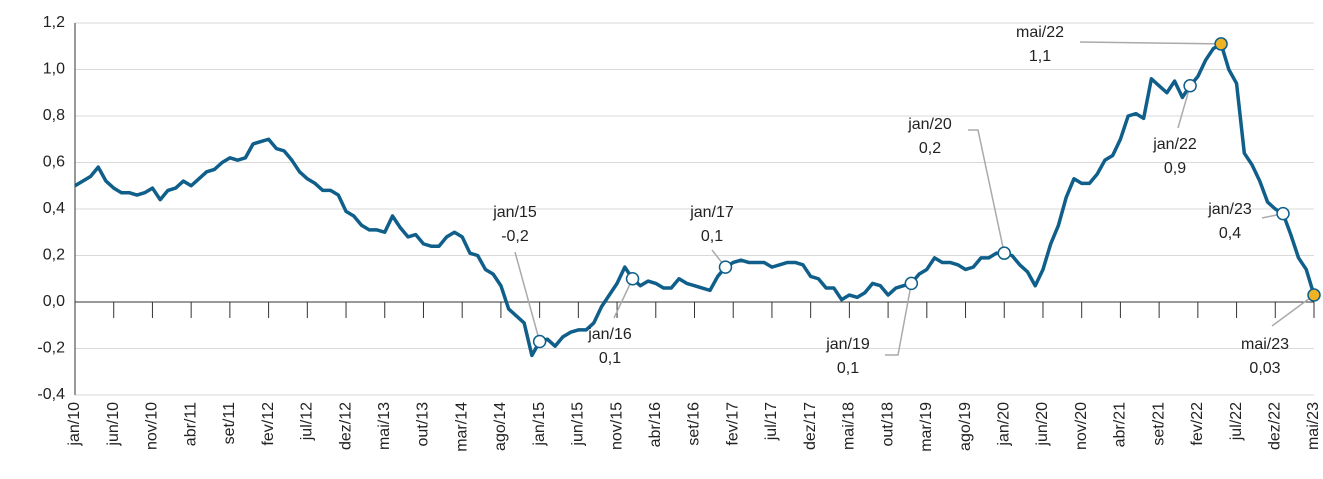 The width and height of the screenshot is (1323, 479). Describe the element at coordinates (609, 334) in the screenshot. I see `annotation-date: jan/16` at that location.